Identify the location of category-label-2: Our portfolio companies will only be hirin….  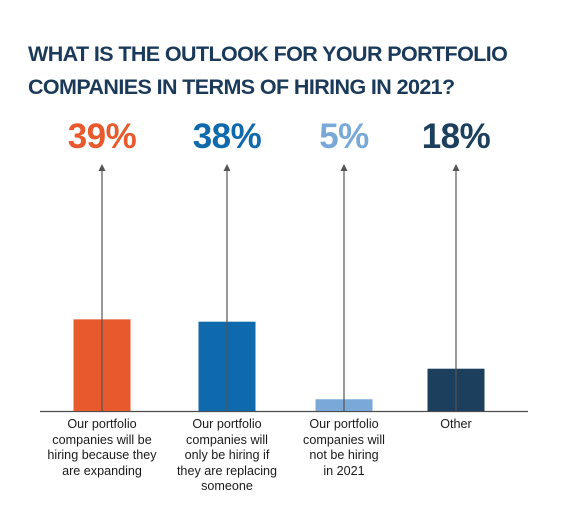
(227, 456).